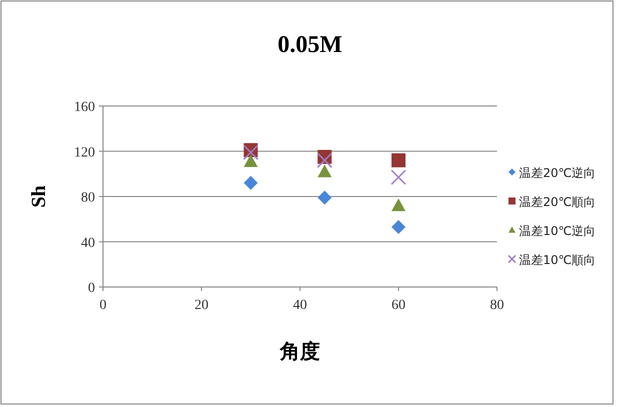 The image size is (626, 407). I want to click on legend-label: 温差20℃逆向, so click(557, 173).